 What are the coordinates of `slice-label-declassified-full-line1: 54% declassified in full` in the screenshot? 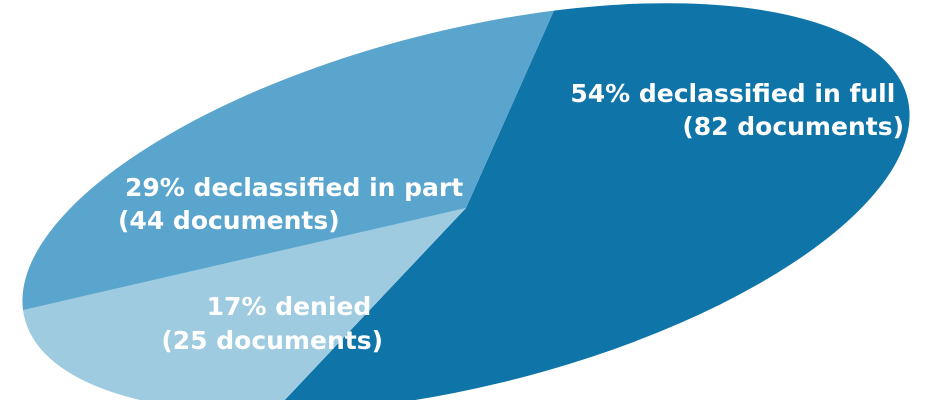 It's located at (732, 93).